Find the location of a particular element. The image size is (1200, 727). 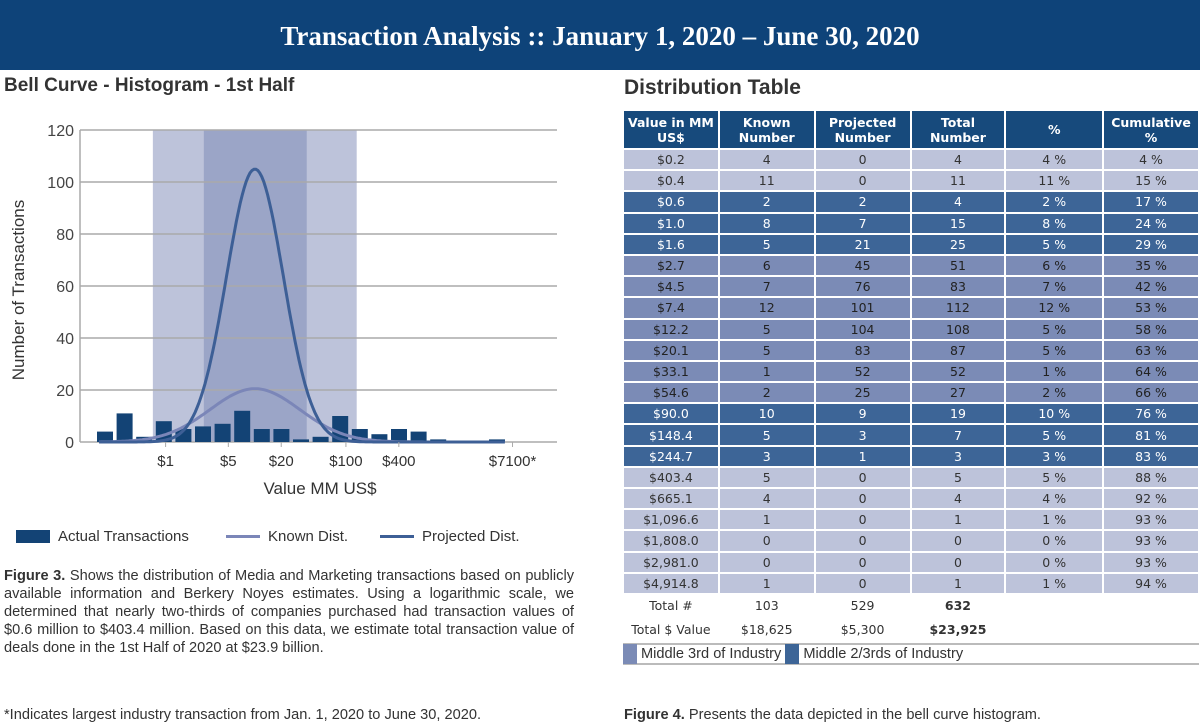

table-cell: 27 is located at coordinates (958, 393).